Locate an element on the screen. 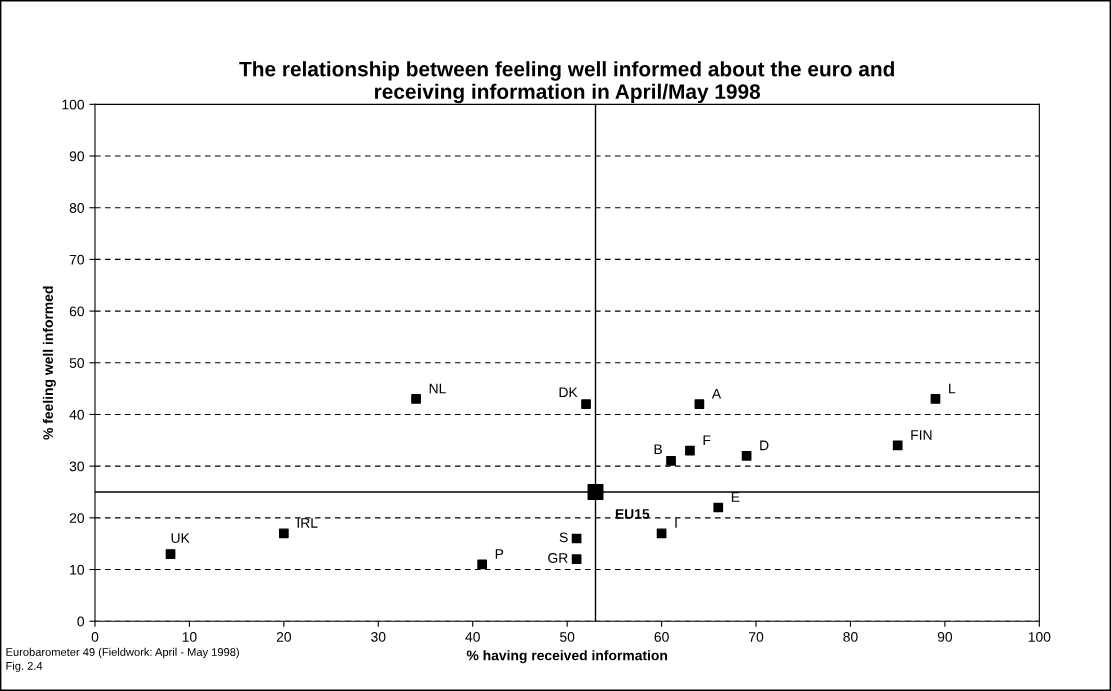 The height and width of the screenshot is (691, 1111). x-tick-label: 20 is located at coordinates (284, 636).